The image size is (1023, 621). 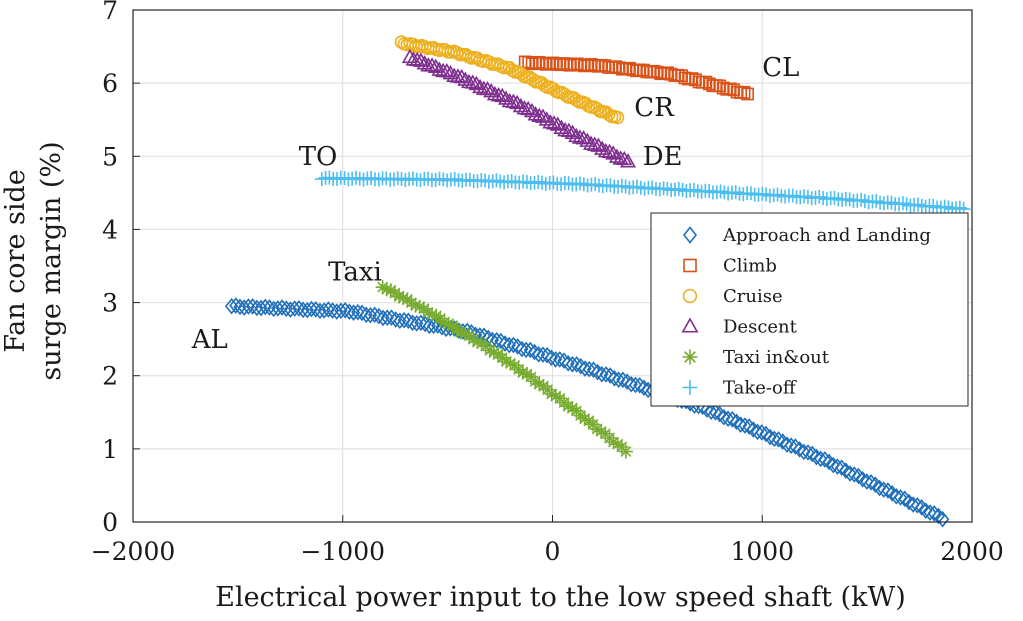 What do you see at coordinates (753, 296) in the screenshot?
I see `legend-label: Cruise` at bounding box center [753, 296].